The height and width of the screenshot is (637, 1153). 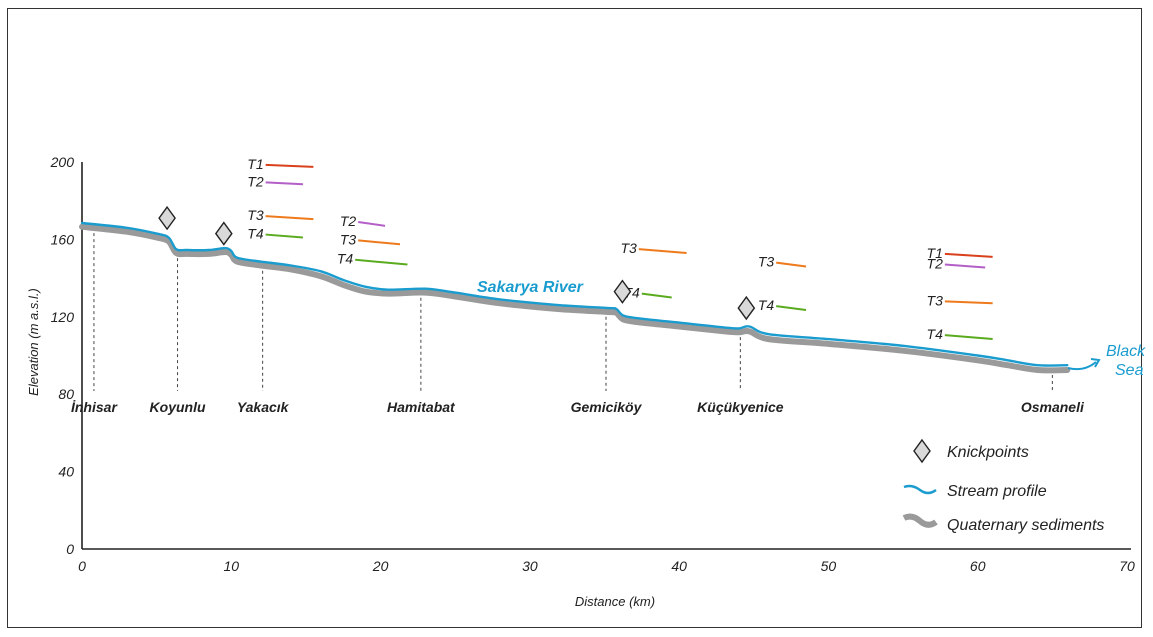 What do you see at coordinates (530, 566) in the screenshot?
I see `x-tick-label: 30` at bounding box center [530, 566].